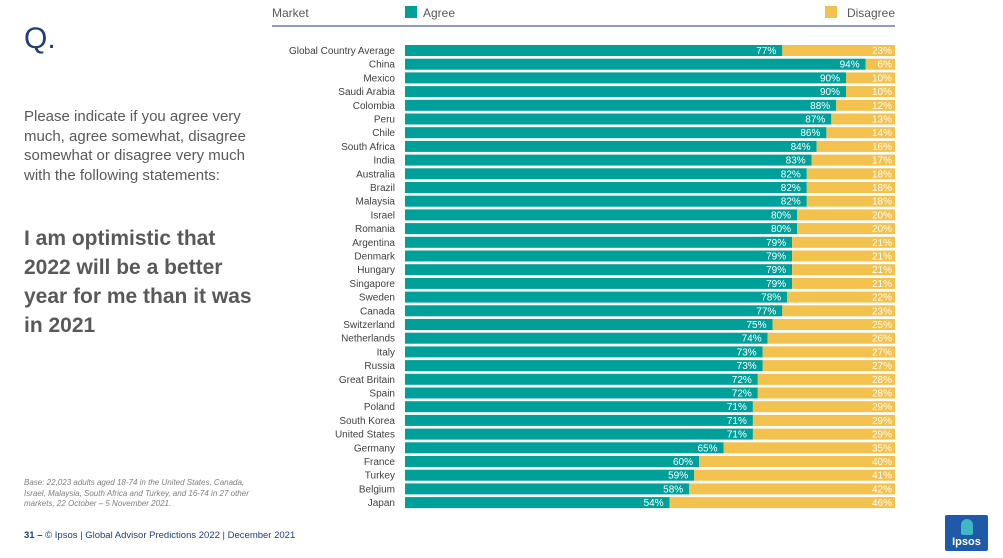 Image resolution: width=1003 pixels, height=558 pixels. What do you see at coordinates (368, 147) in the screenshot?
I see `category-label: South Africa` at bounding box center [368, 147].